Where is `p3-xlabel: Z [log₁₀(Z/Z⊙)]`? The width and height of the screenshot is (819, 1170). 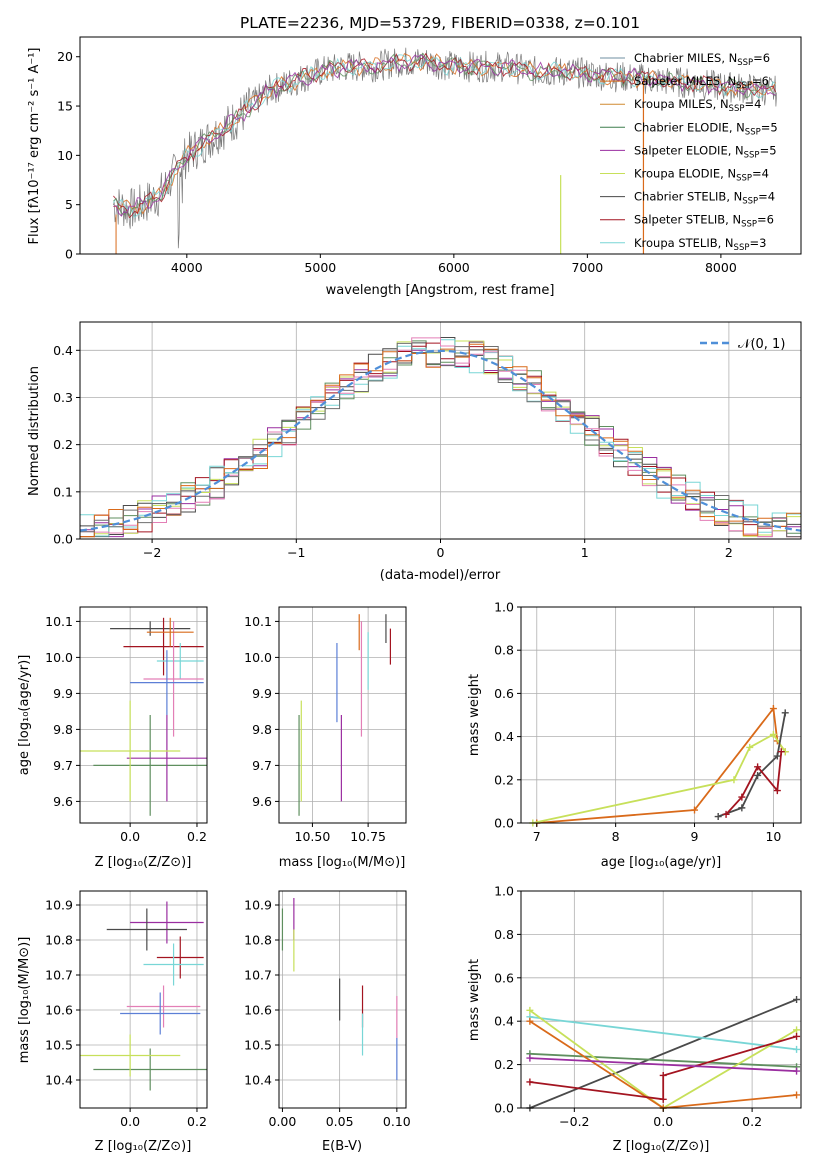 p3-xlabel: Z [log₁₀(Z/Z⊙)] is located at coordinates (143, 862).